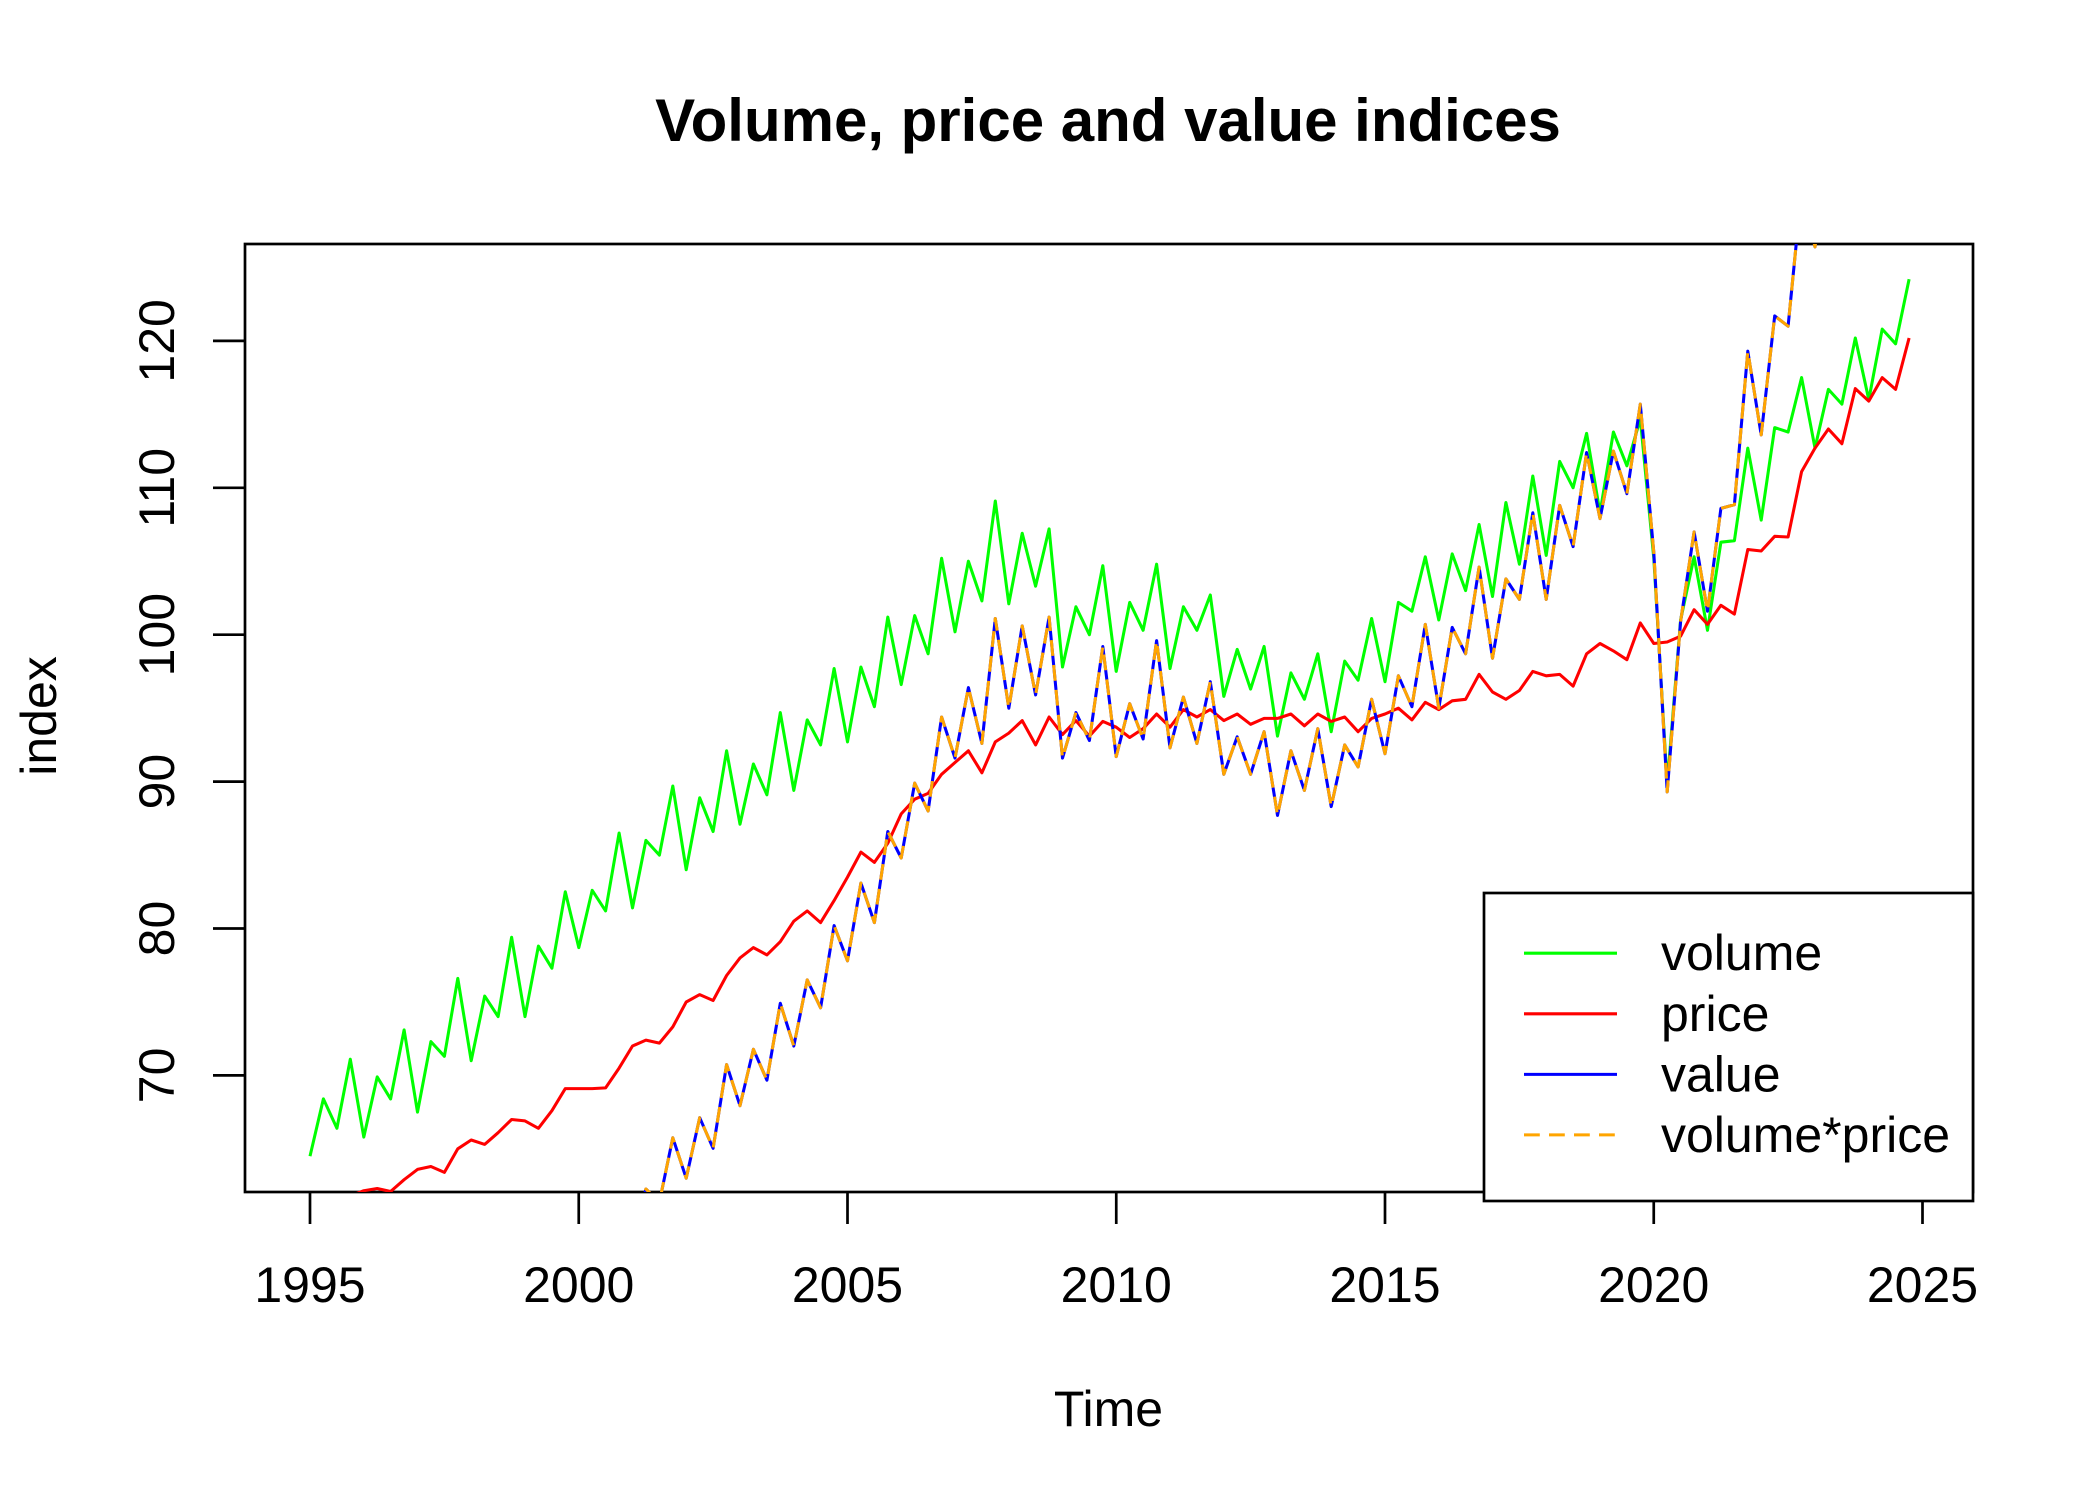  I want to click on svg-text: index, so click(39, 716).